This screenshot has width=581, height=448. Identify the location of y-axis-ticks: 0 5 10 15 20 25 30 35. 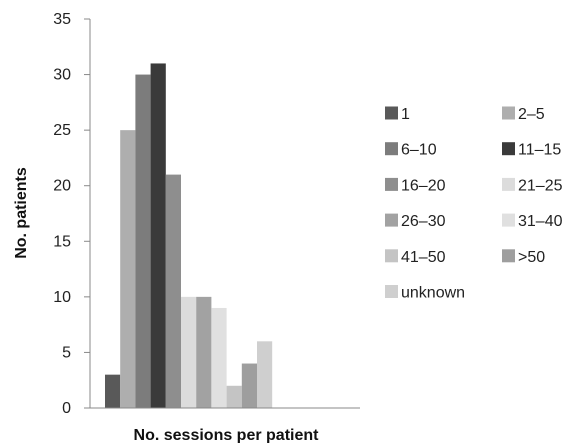
(71, 214).